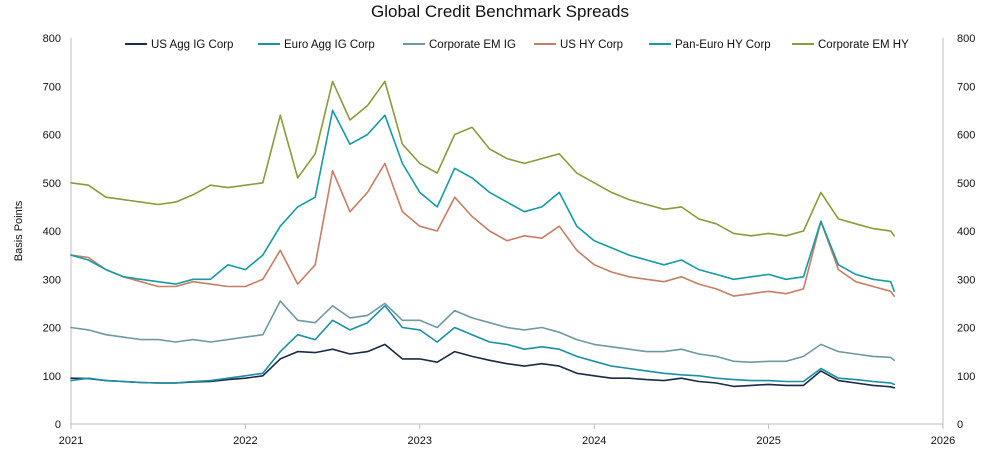 This screenshot has width=1000, height=470. Describe the element at coordinates (966, 39) in the screenshot. I see `y-tick-label-right: 800` at that location.